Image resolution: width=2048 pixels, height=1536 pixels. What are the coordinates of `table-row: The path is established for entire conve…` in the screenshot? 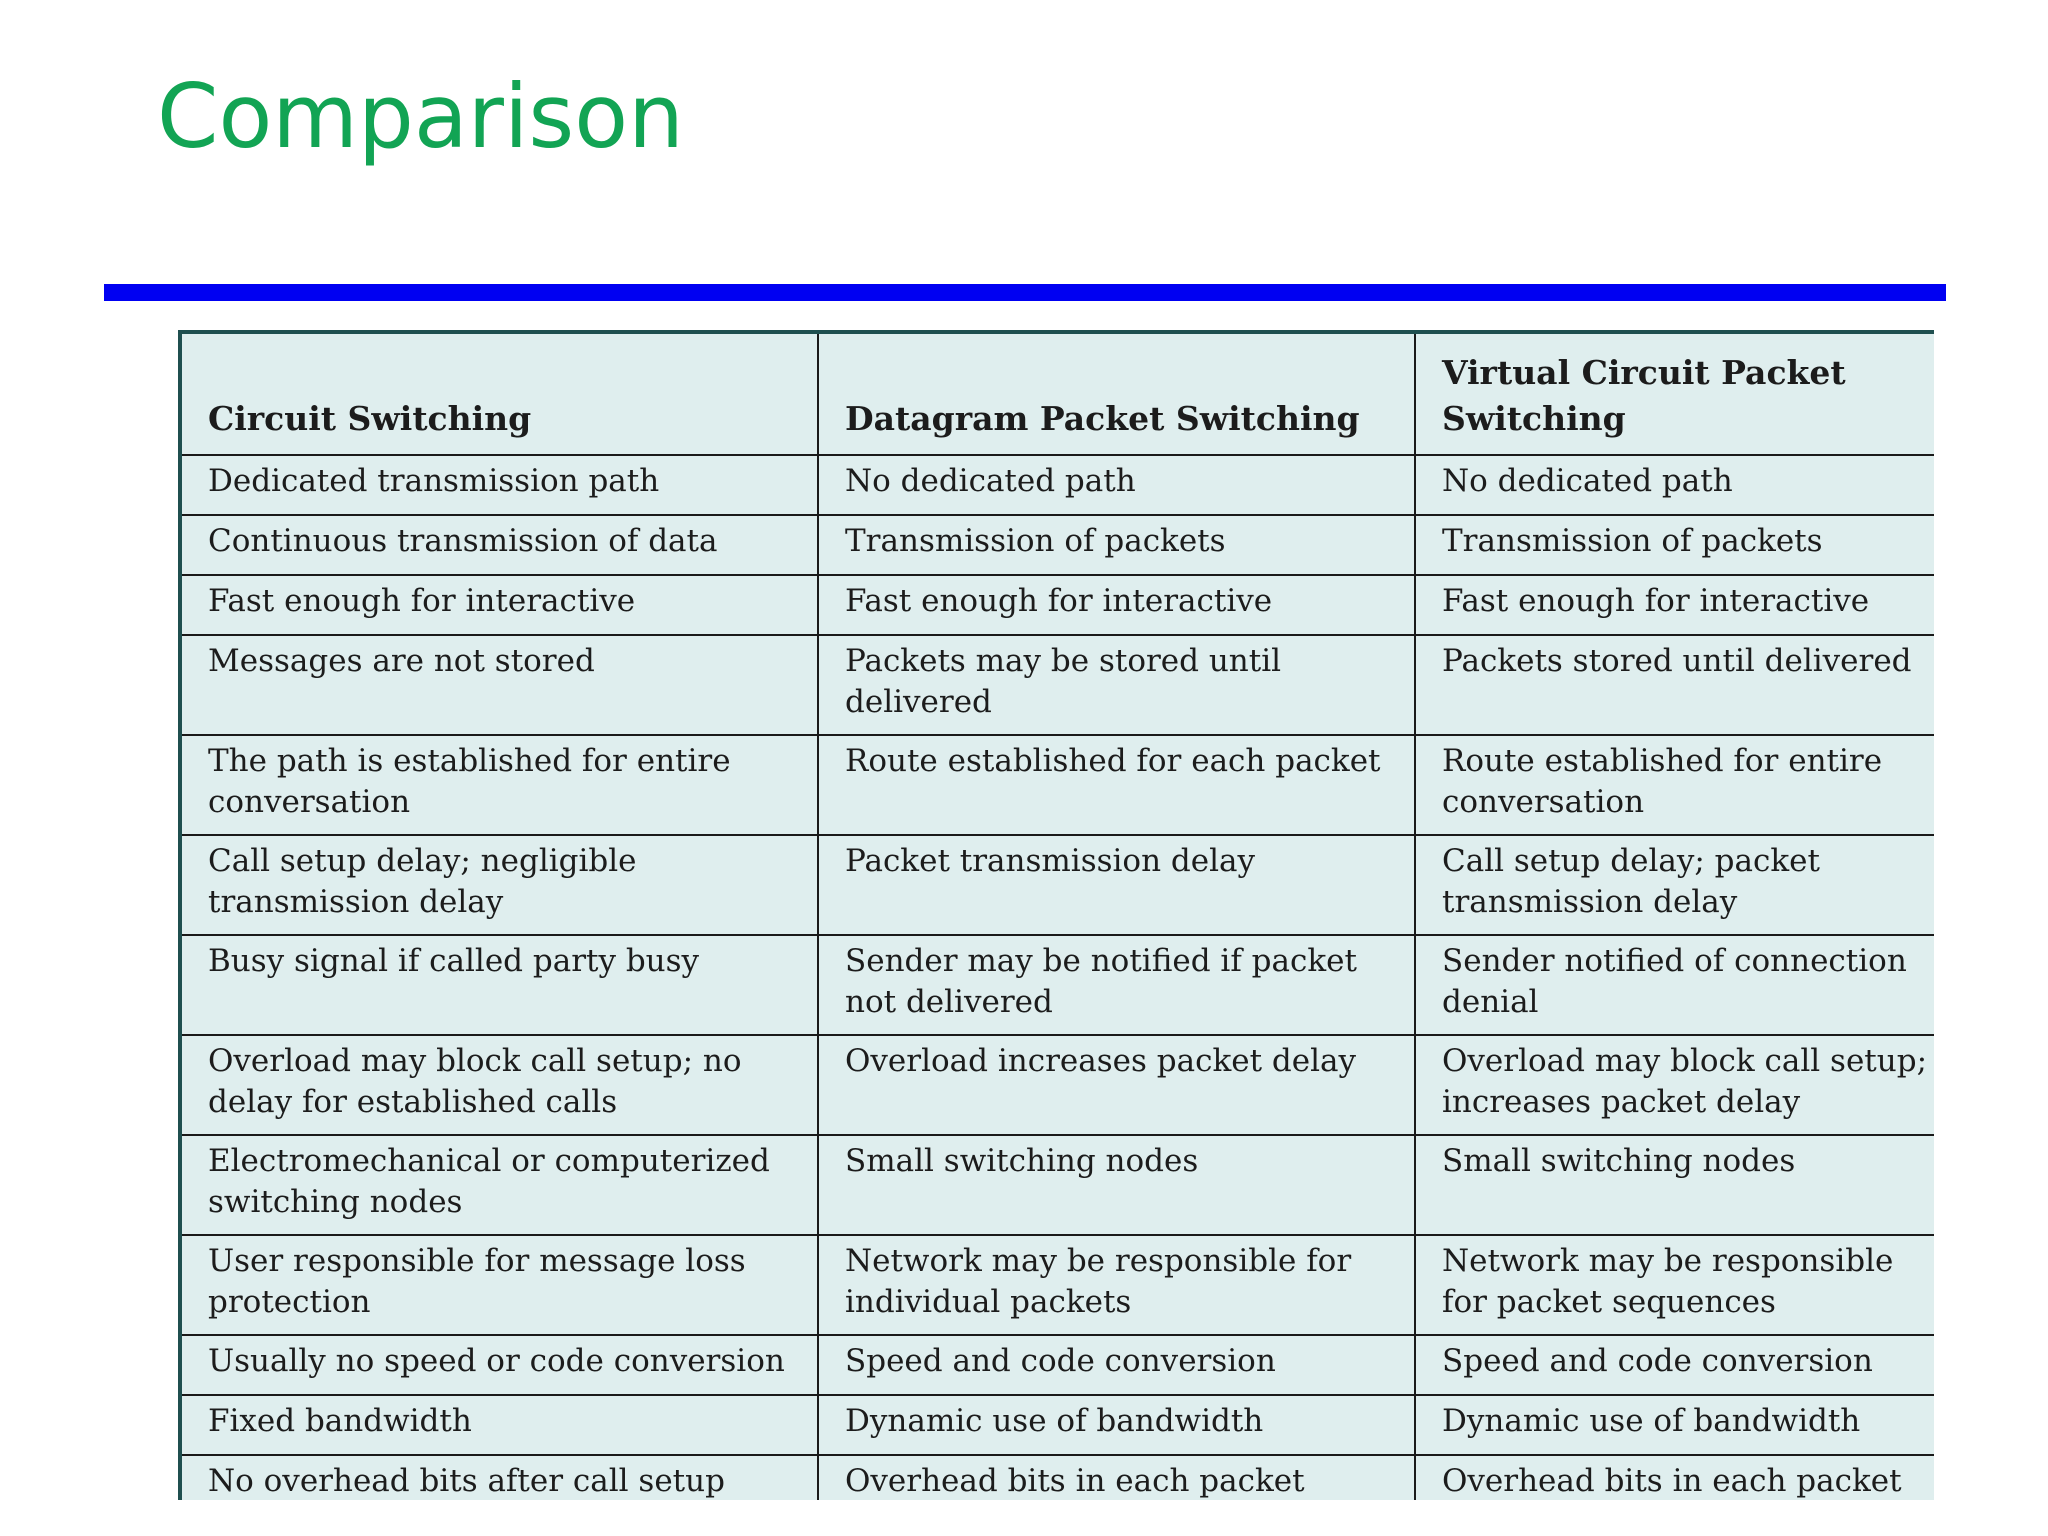 It's located at (1056, 785).